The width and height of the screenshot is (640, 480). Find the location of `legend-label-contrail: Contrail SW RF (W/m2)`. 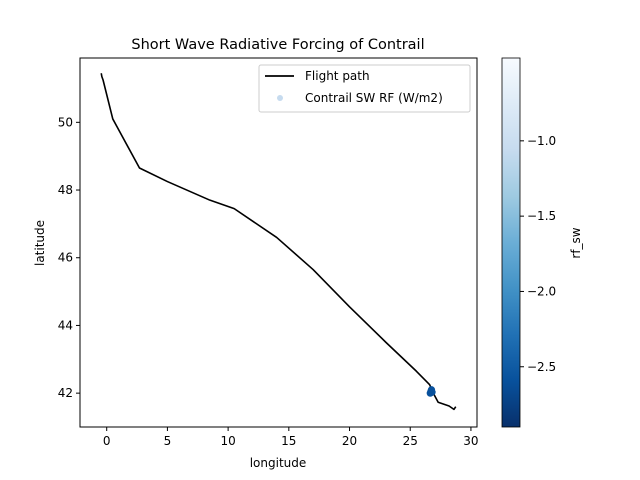

legend-label-contrail: Contrail SW RF (W/m2) is located at coordinates (374, 98).